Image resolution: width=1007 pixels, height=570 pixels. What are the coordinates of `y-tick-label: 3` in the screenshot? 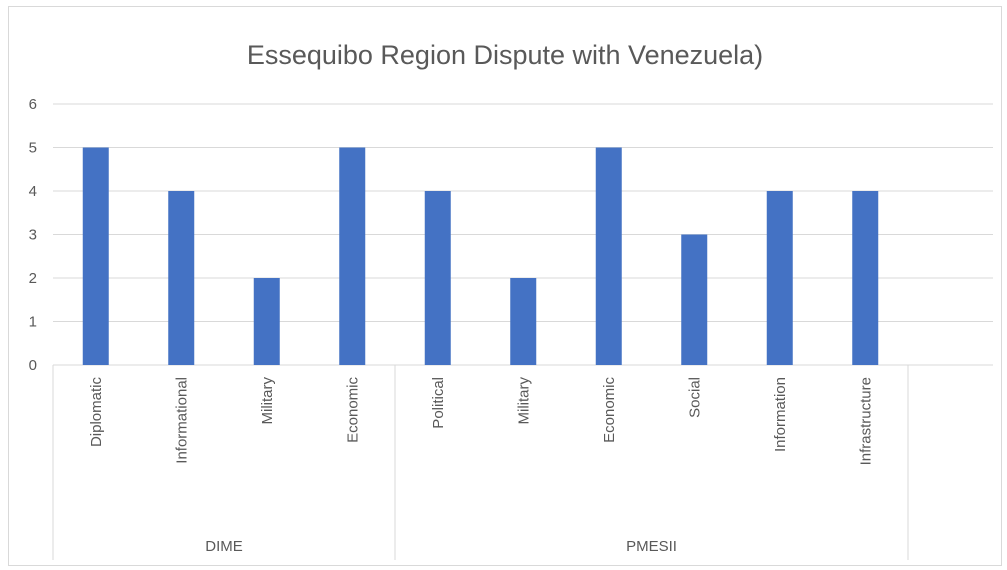 It's located at (33, 235).